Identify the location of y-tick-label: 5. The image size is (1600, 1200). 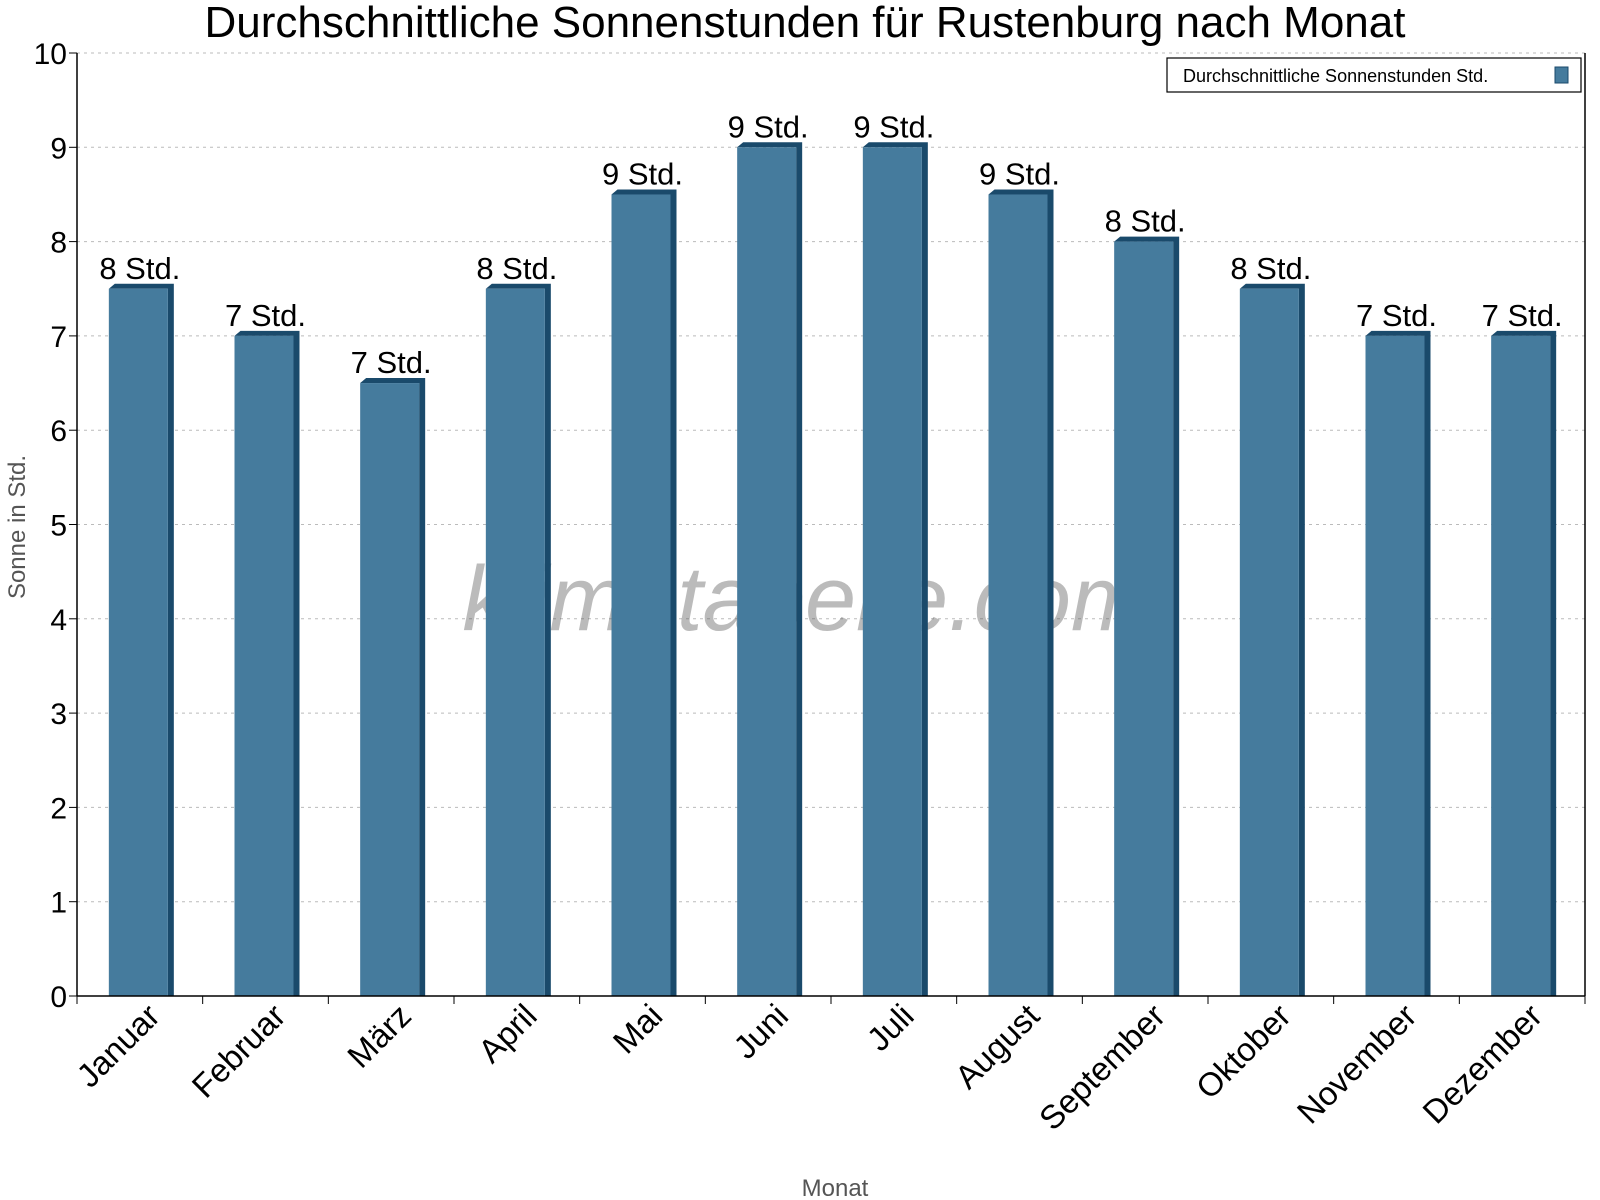
(58, 526).